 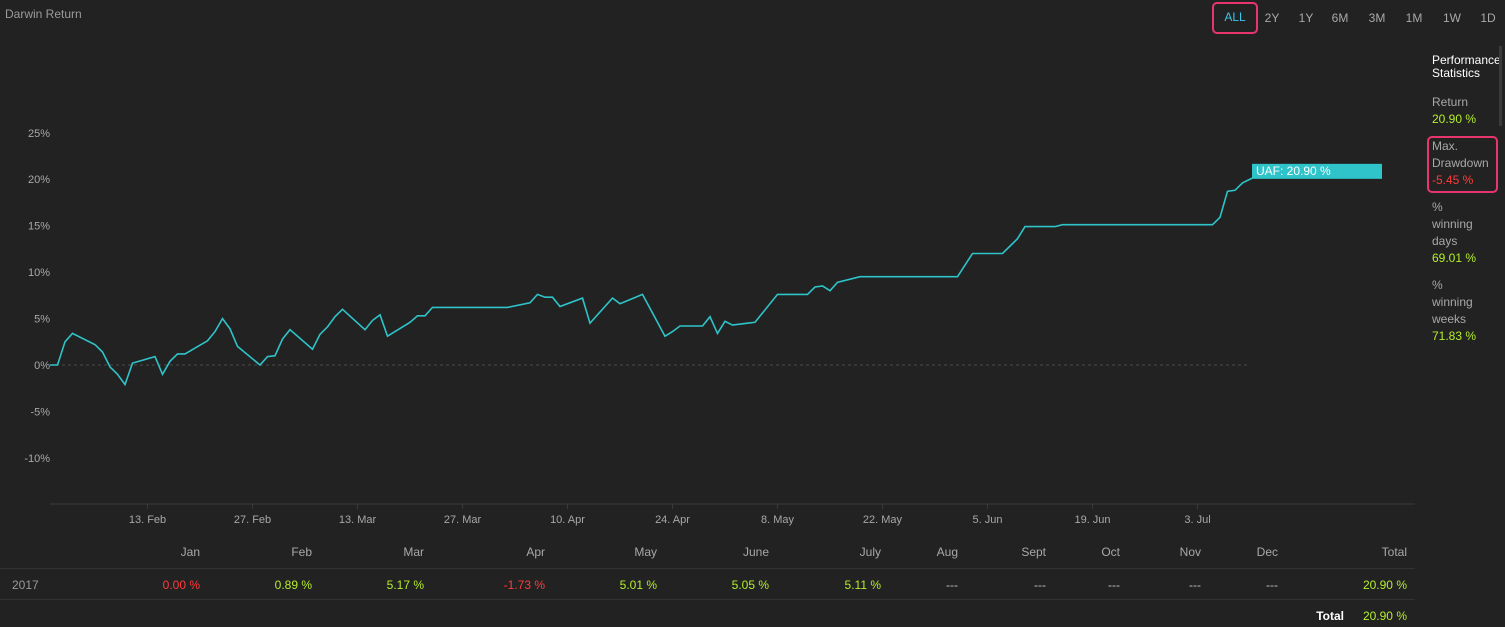 I want to click on range-1m-button: 1M, so click(x=1414, y=18).